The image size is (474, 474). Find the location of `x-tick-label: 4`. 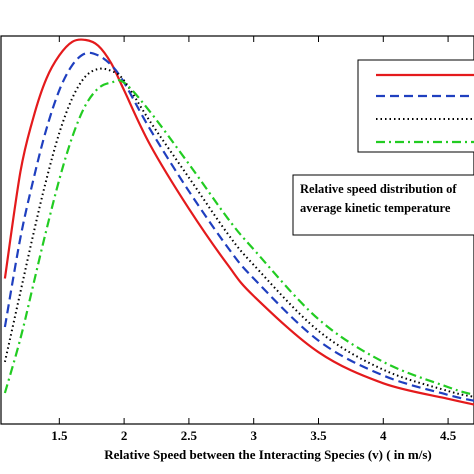

x-tick-label: 4 is located at coordinates (383, 435).